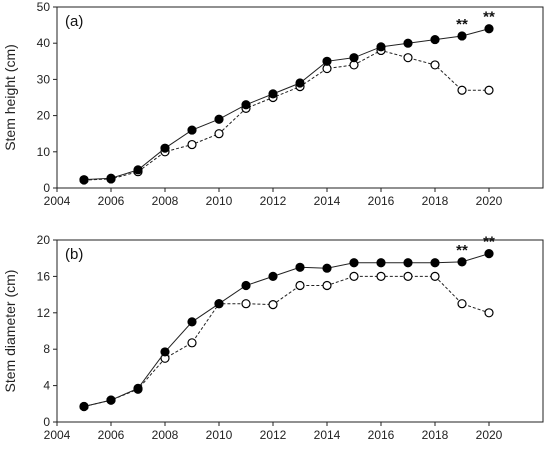  What do you see at coordinates (10, 97) in the screenshot?
I see `y-axis-label: Stem height (cm)` at bounding box center [10, 97].